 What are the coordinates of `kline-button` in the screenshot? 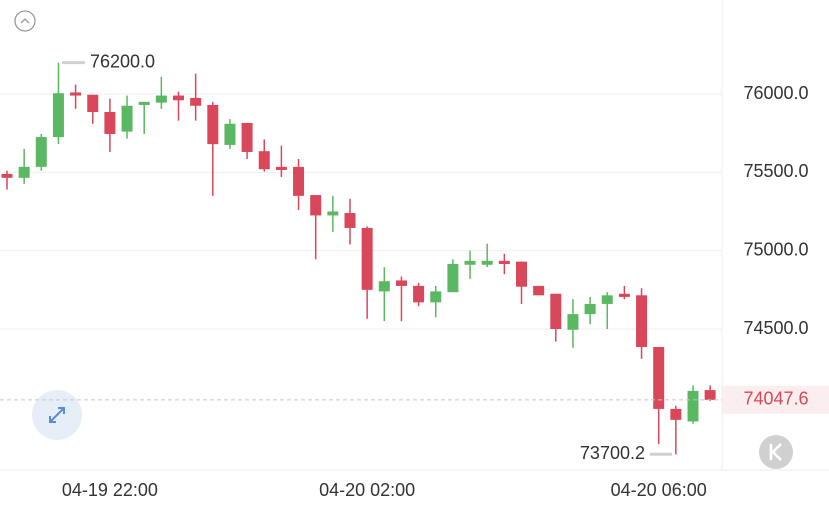 It's located at (776, 452).